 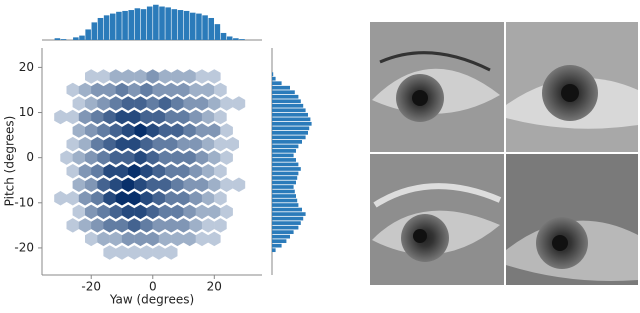 I want to click on y-axis-label: Pitch (degrees), so click(x=10, y=161).